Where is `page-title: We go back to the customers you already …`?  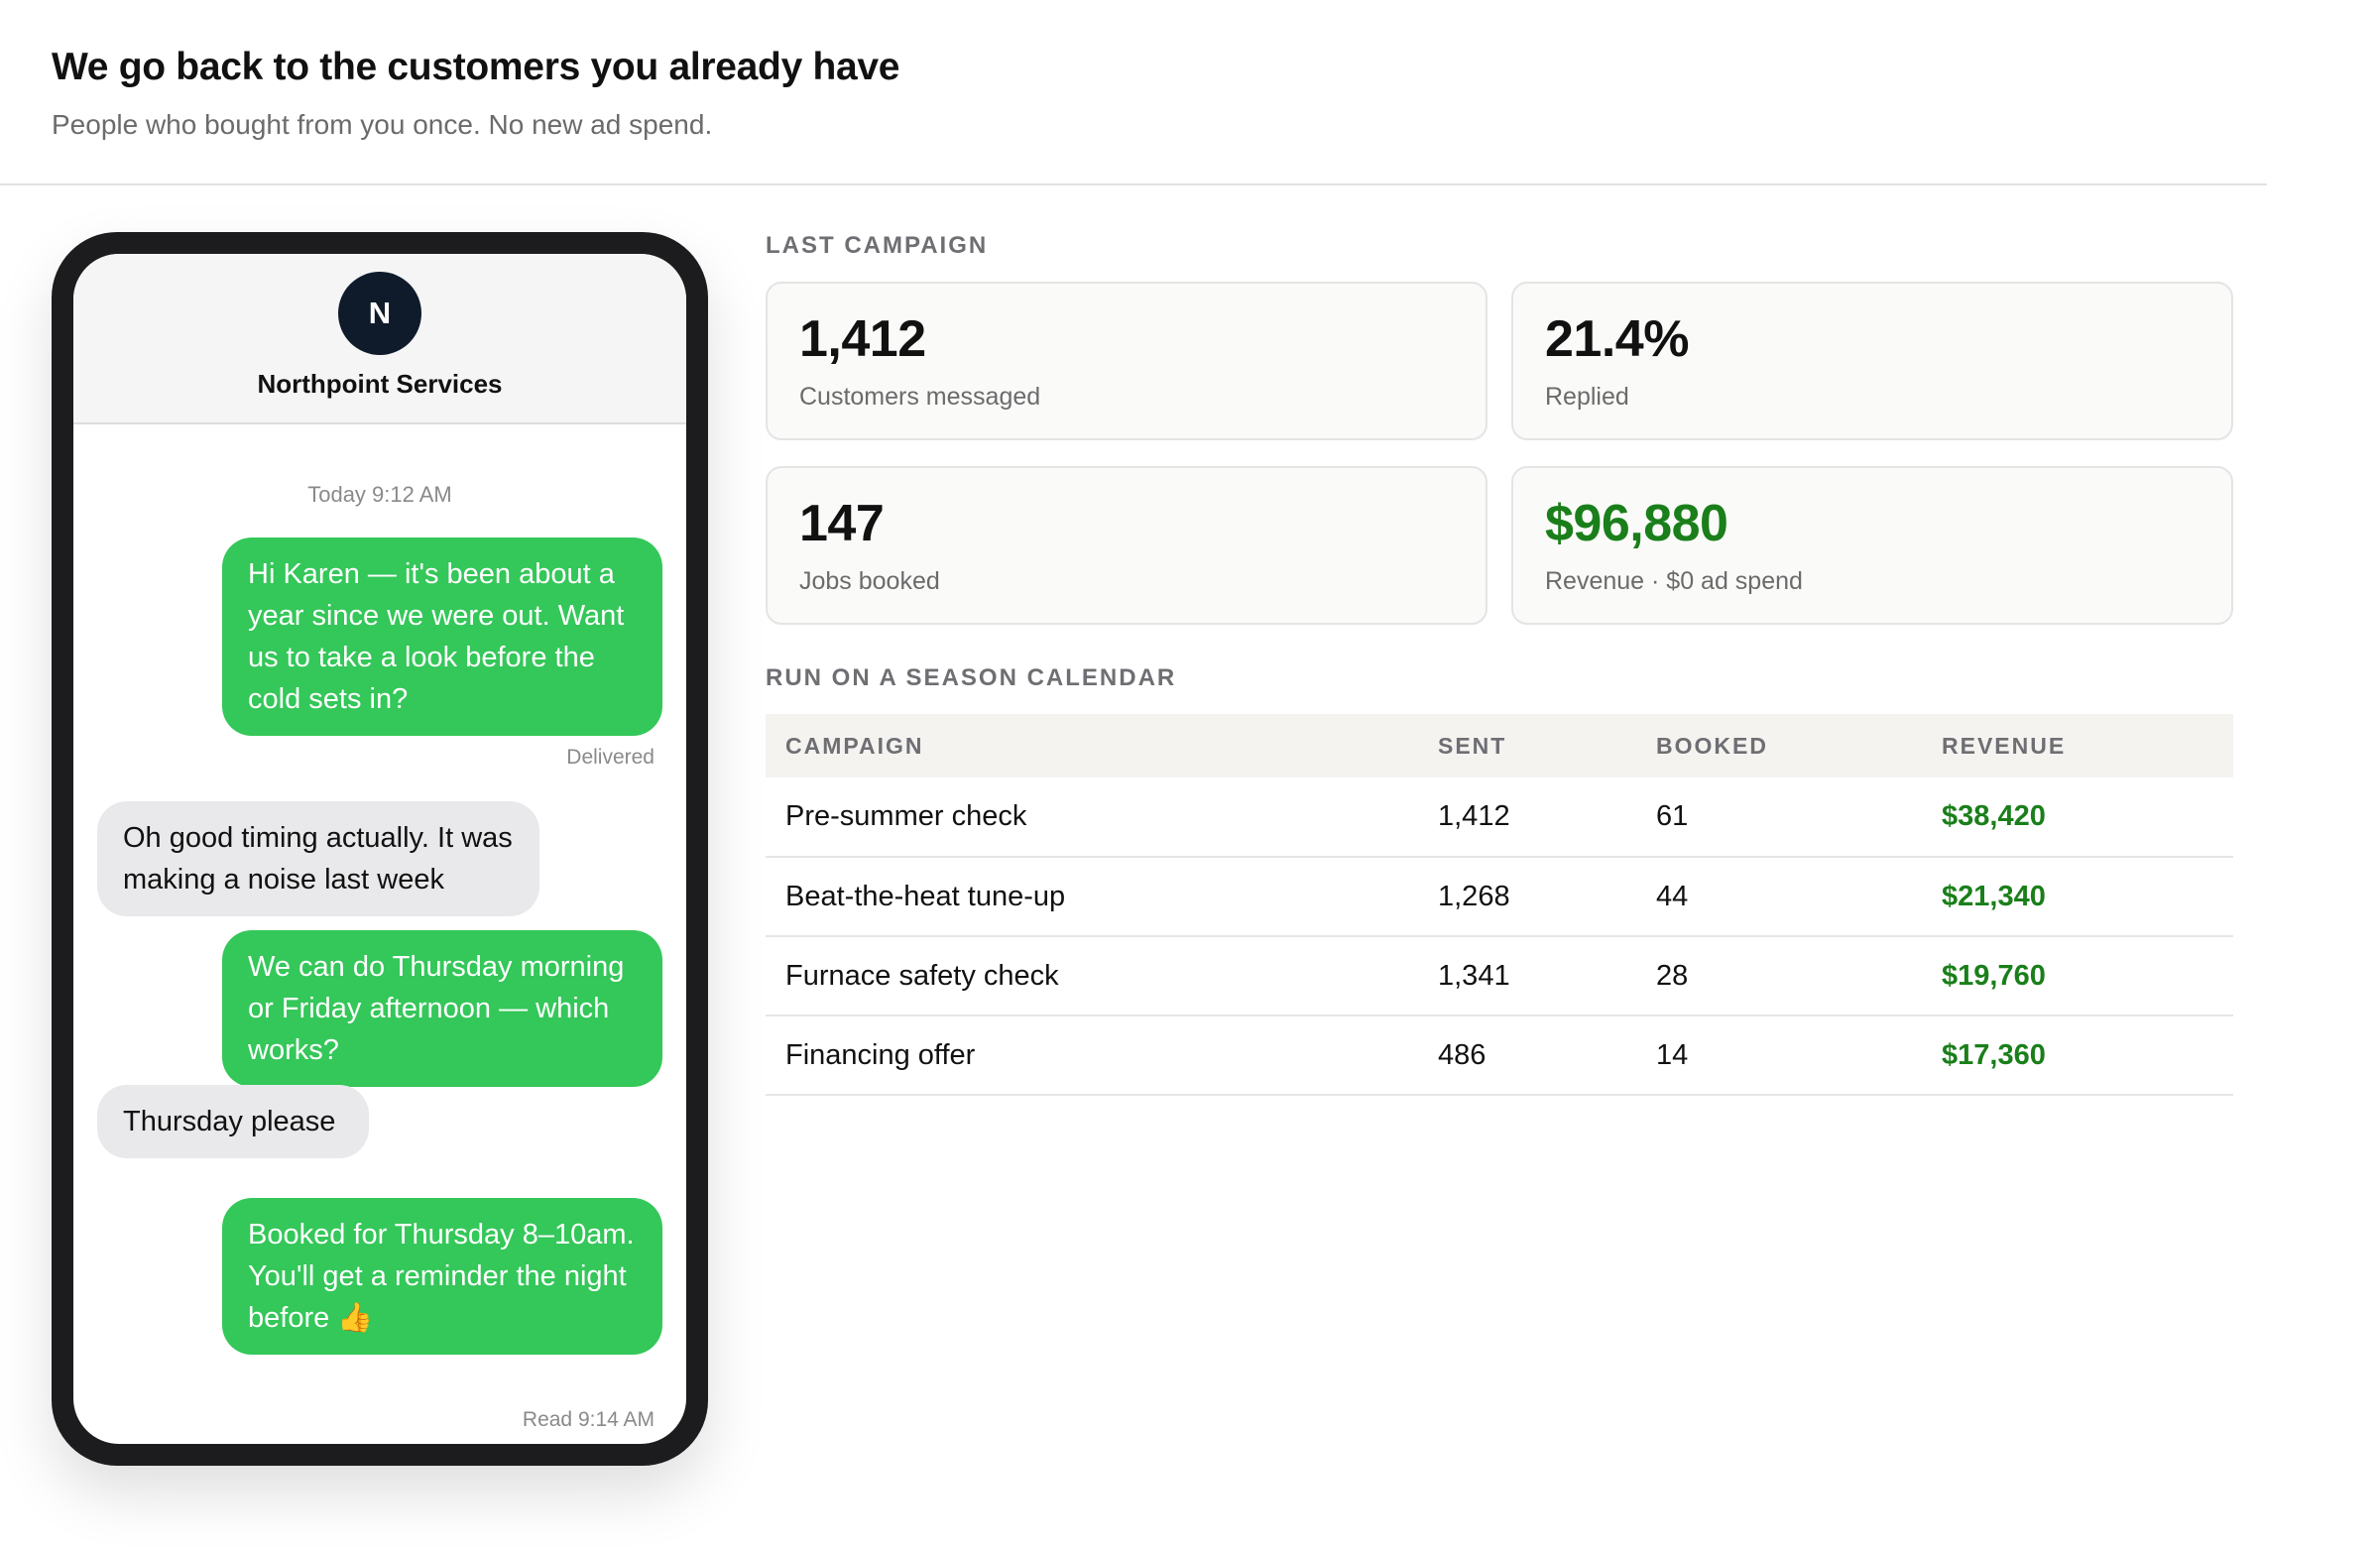
page-title: We go back to the customers you already … is located at coordinates (476, 67).